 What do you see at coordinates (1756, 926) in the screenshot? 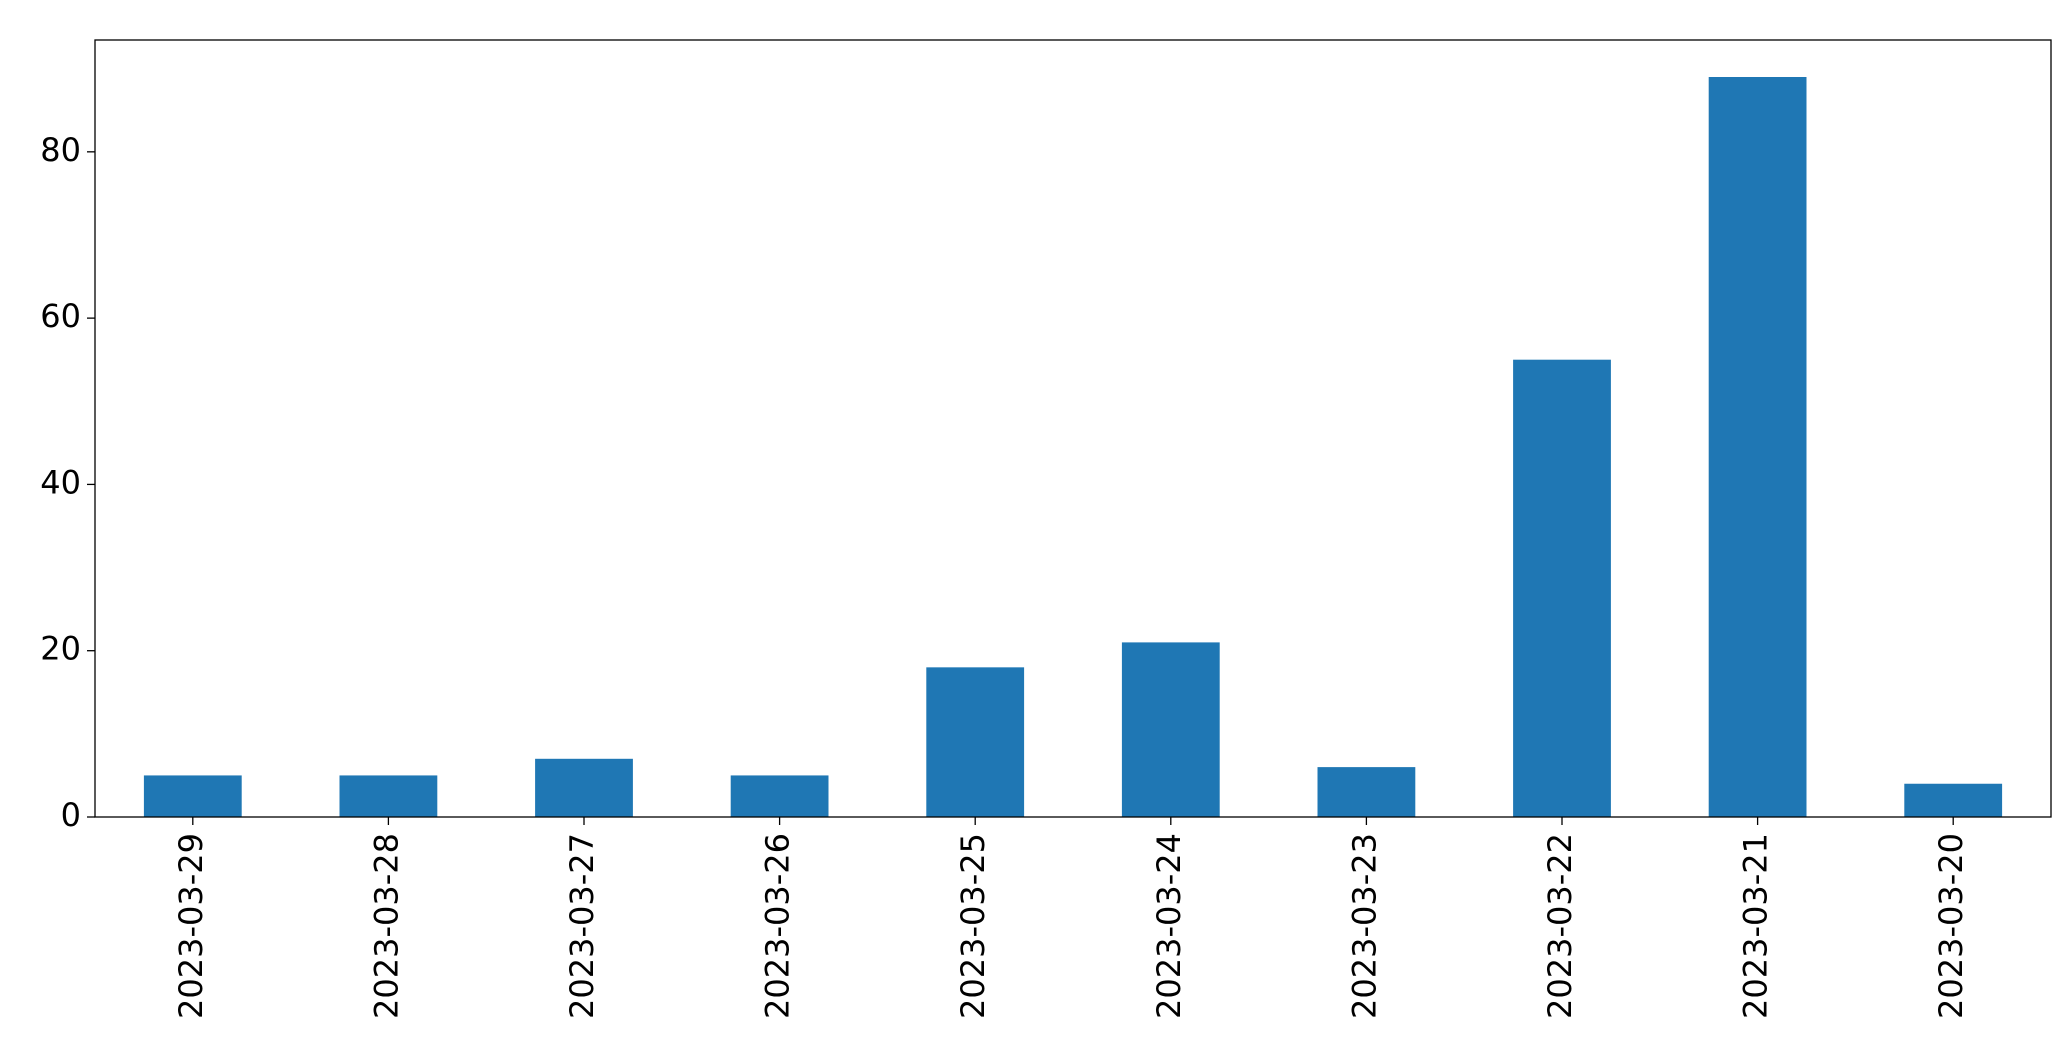
I see `x-tick-label: 2023-03-21` at bounding box center [1756, 926].